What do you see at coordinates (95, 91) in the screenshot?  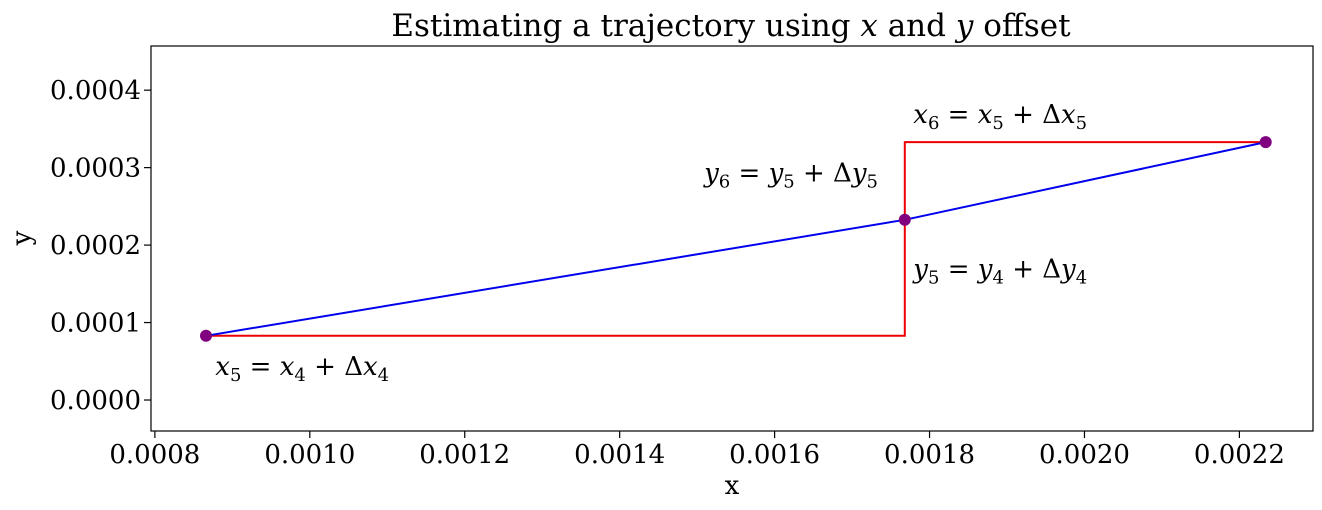 I see `y-tick-label: 0.0004` at bounding box center [95, 91].